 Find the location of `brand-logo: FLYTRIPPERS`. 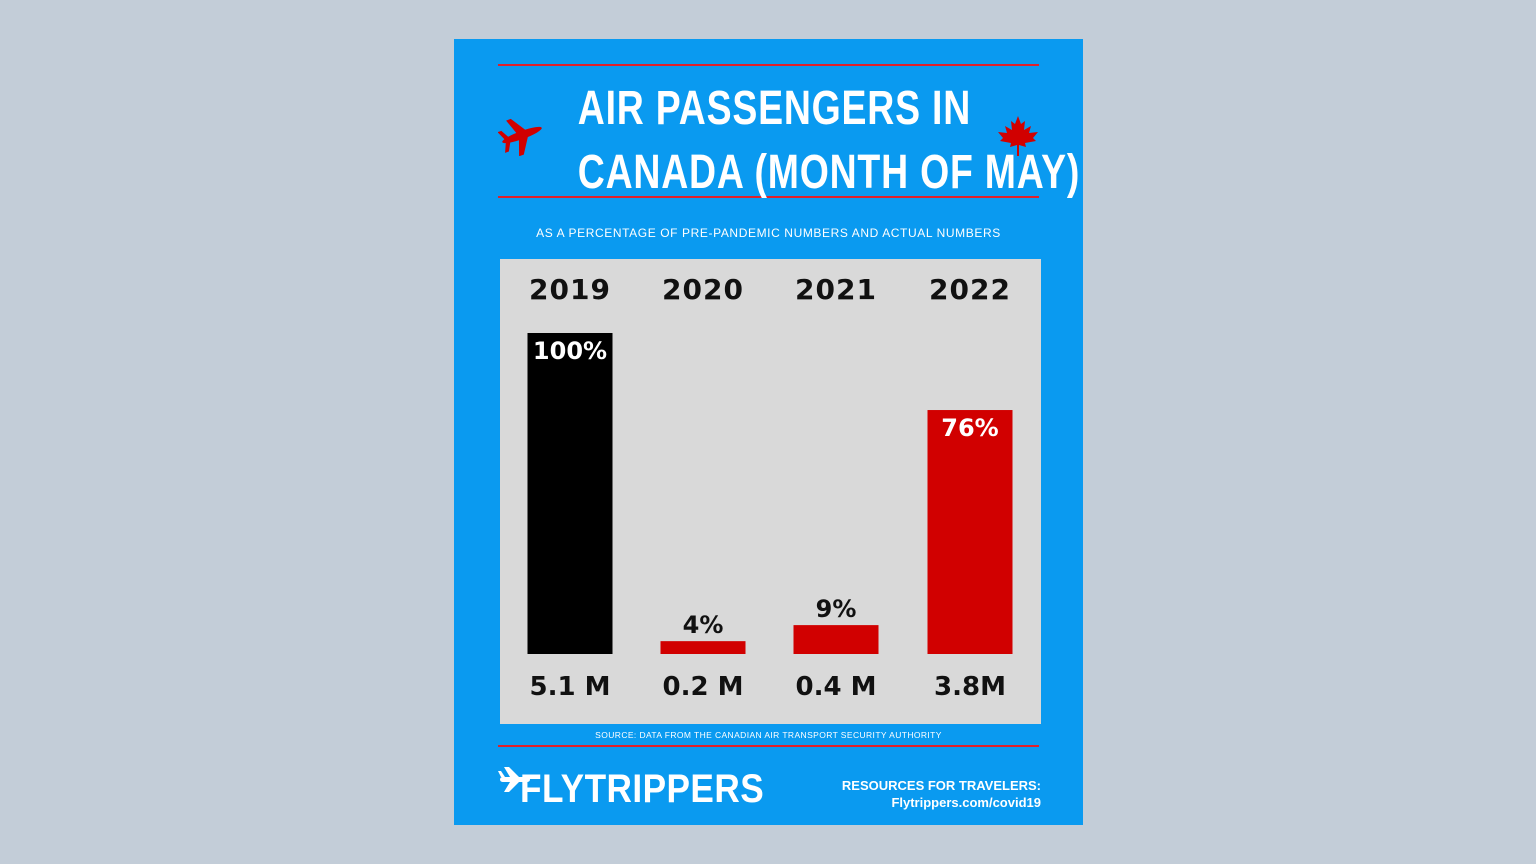

brand-logo: FLYTRIPPERS is located at coordinates (638, 788).